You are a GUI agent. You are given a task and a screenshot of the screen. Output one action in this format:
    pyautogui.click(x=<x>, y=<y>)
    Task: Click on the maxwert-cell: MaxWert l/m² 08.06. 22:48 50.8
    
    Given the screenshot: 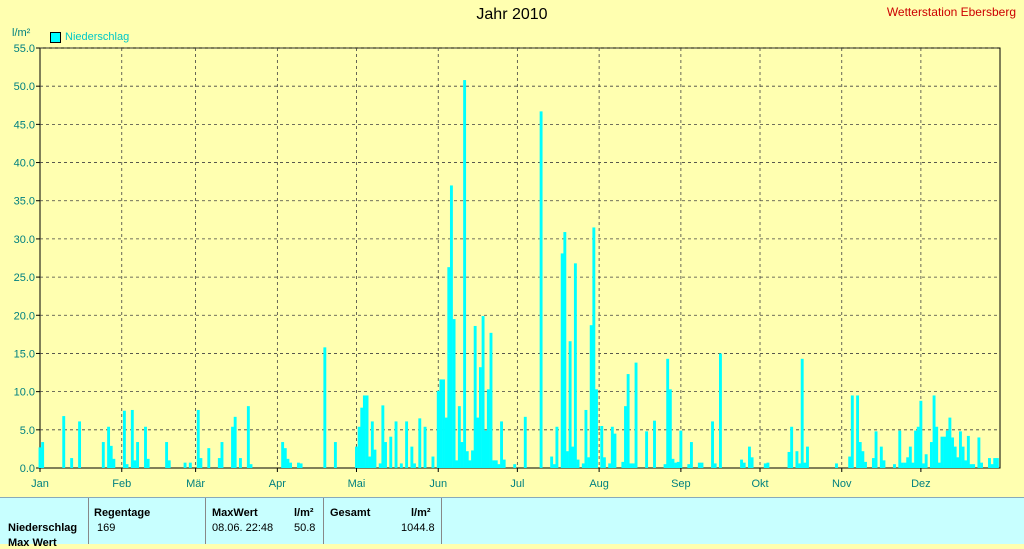 What is the action you would take?
    pyautogui.click(x=265, y=521)
    